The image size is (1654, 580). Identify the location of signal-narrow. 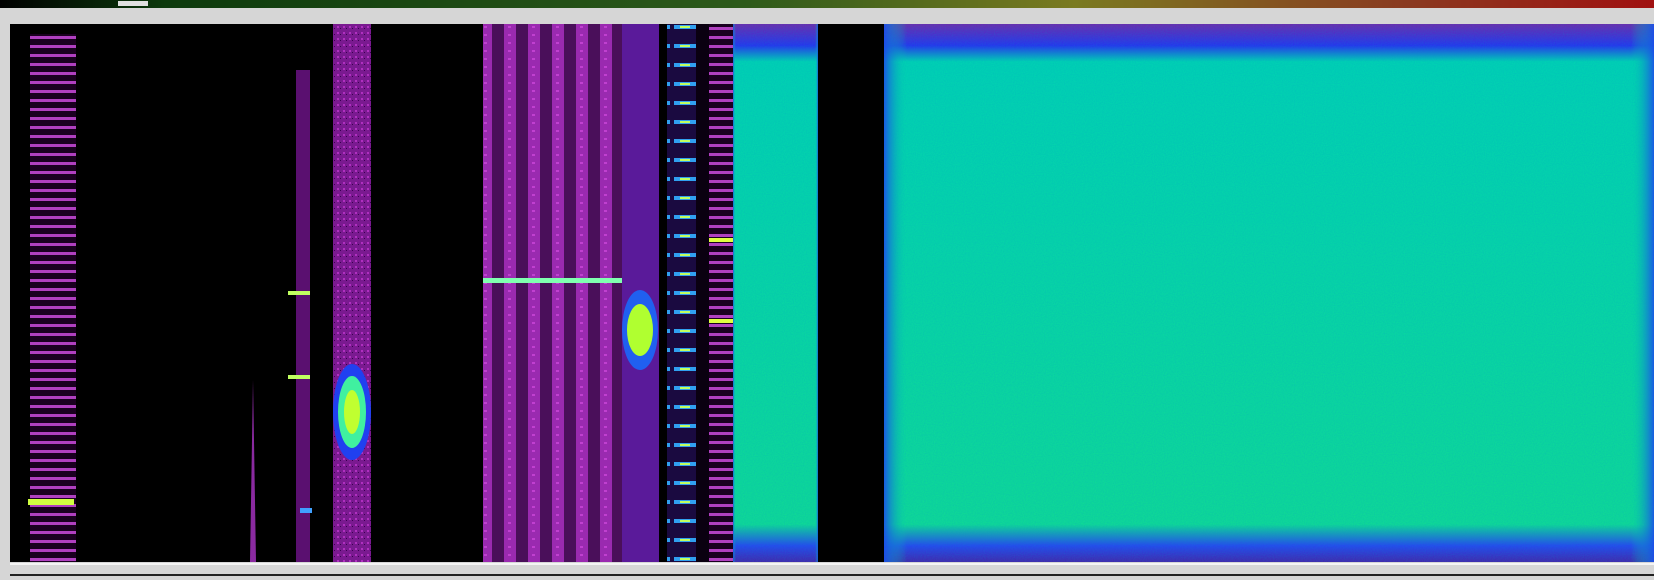
(303, 316).